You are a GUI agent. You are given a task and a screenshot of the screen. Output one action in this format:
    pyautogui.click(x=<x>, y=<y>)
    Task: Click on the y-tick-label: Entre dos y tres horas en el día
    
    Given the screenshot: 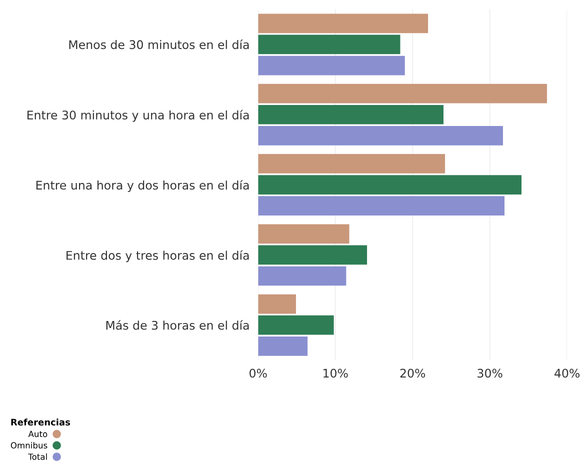 What is the action you would take?
    pyautogui.click(x=157, y=256)
    